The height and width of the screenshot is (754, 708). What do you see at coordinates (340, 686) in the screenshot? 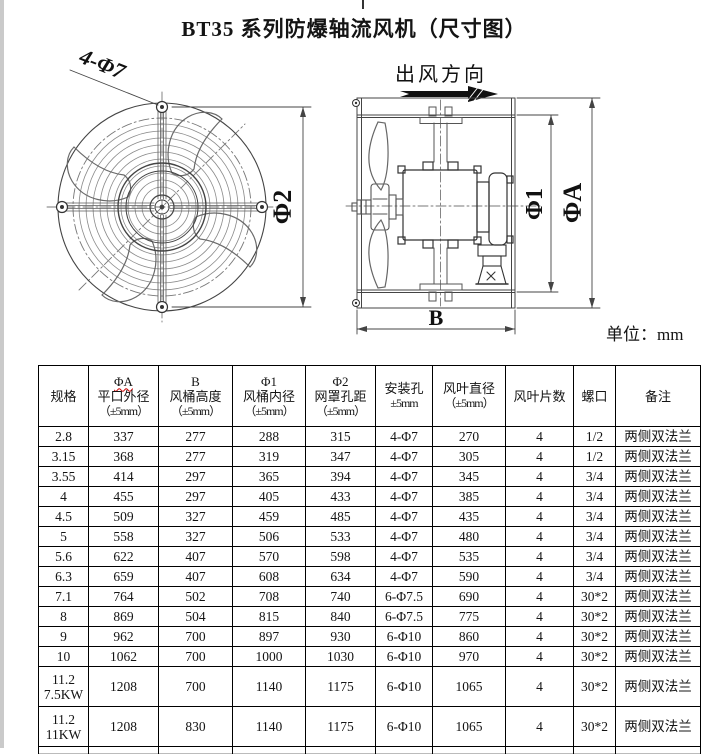
I see `value-cell: 1175` at bounding box center [340, 686].